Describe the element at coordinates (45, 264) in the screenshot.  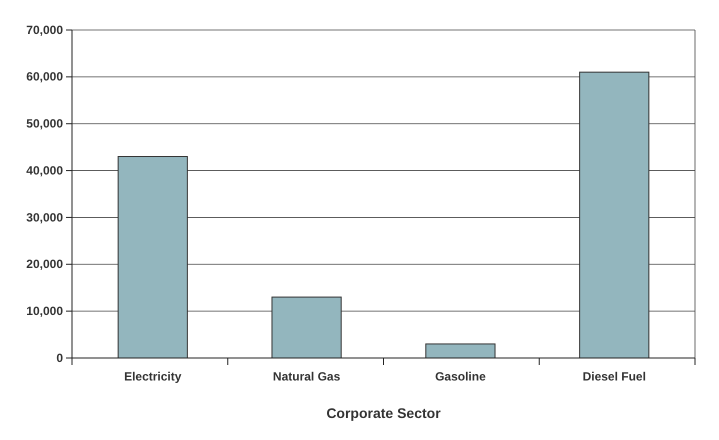
I see `y-tick-label: 20,000` at that location.